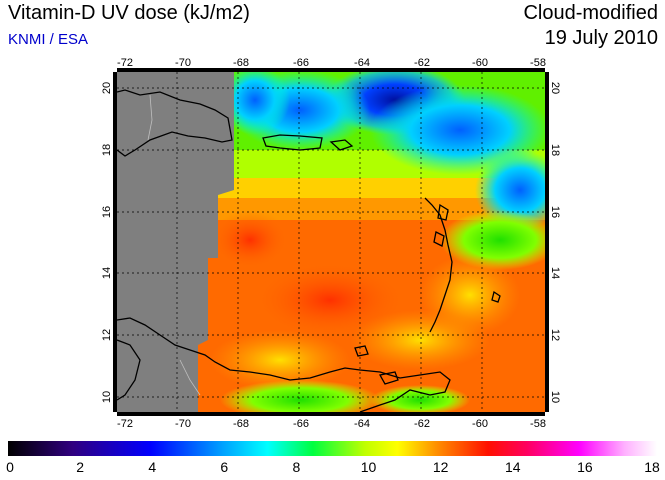 Image resolution: width=665 pixels, height=480 pixels. What do you see at coordinates (601, 38) in the screenshot?
I see `date-label: 19 July 2010` at bounding box center [601, 38].